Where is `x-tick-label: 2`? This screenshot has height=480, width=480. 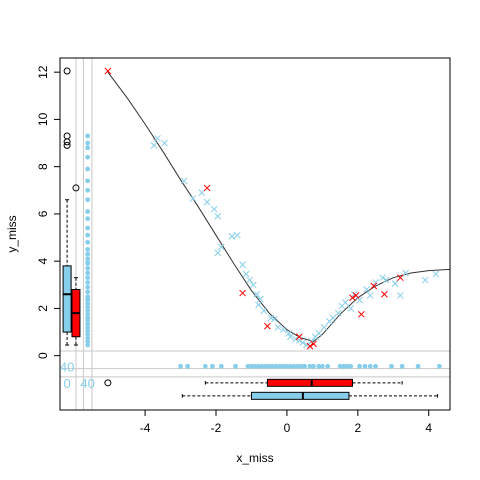
x-tick-label: 2 is located at coordinates (357, 428).